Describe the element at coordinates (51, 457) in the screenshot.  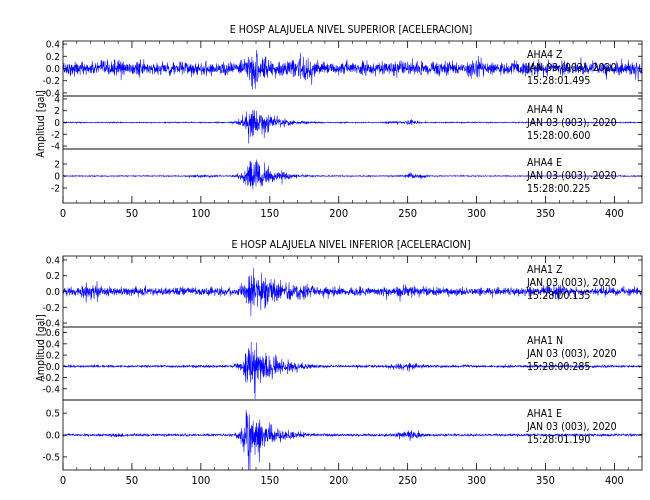
I see `y-tick-label: -0.5` at that location.